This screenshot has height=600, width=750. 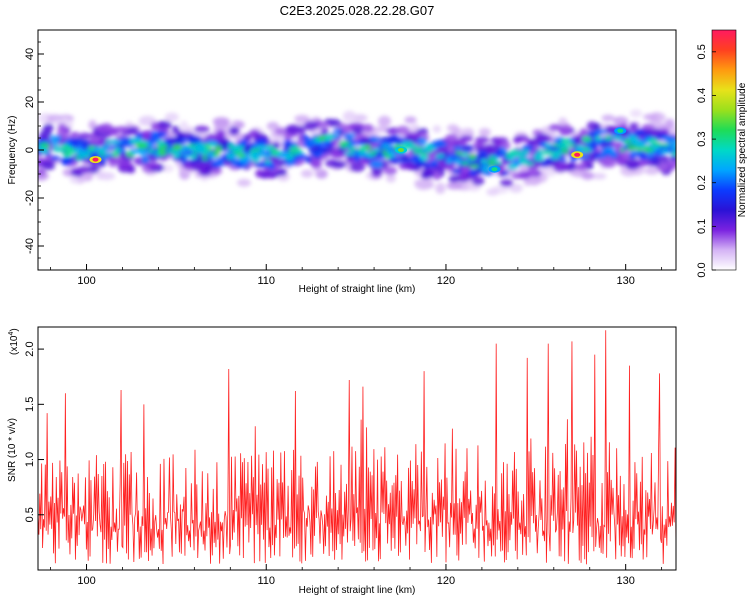 I want to click on snr-x-ticks: 100 110 120 130, so click(x=356, y=575).